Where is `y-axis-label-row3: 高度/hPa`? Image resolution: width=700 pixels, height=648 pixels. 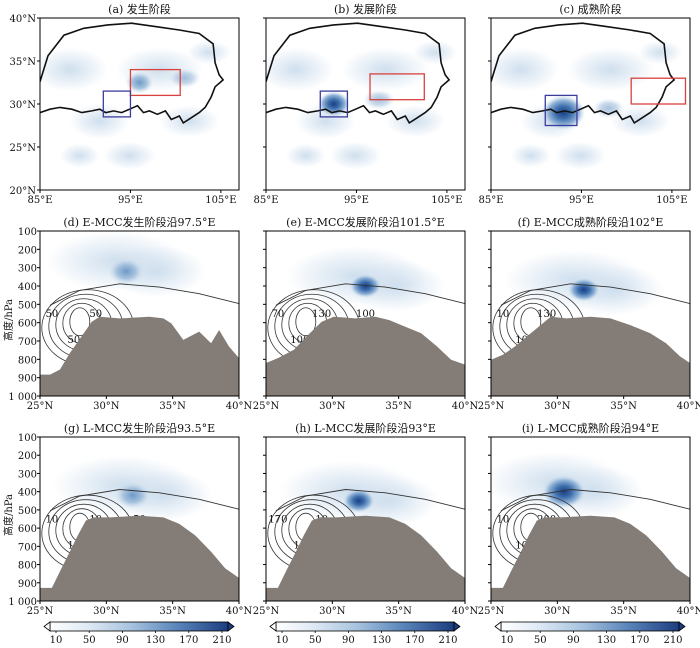 y-axis-label-row3: 高度/hPa is located at coordinates (8, 515).